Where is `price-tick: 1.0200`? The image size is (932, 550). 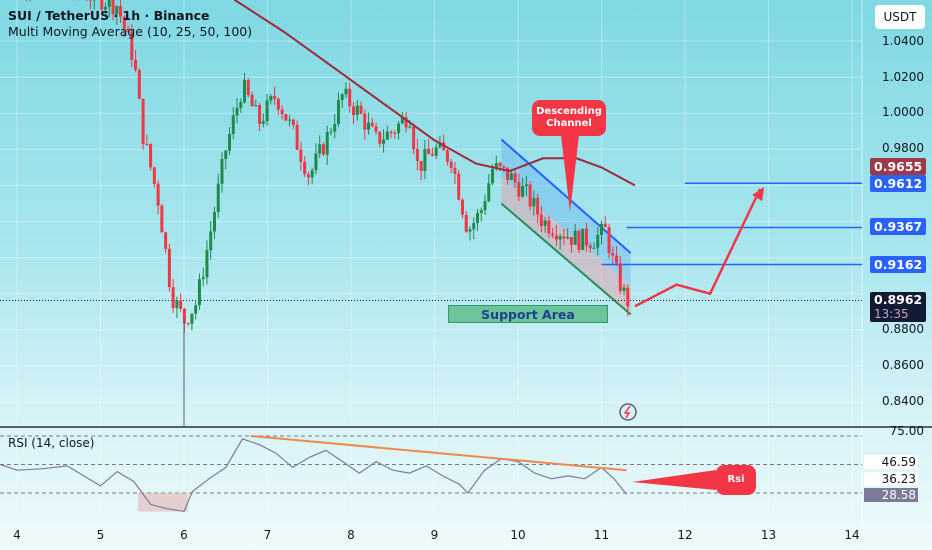 price-tick: 1.0200 is located at coordinates (903, 77).